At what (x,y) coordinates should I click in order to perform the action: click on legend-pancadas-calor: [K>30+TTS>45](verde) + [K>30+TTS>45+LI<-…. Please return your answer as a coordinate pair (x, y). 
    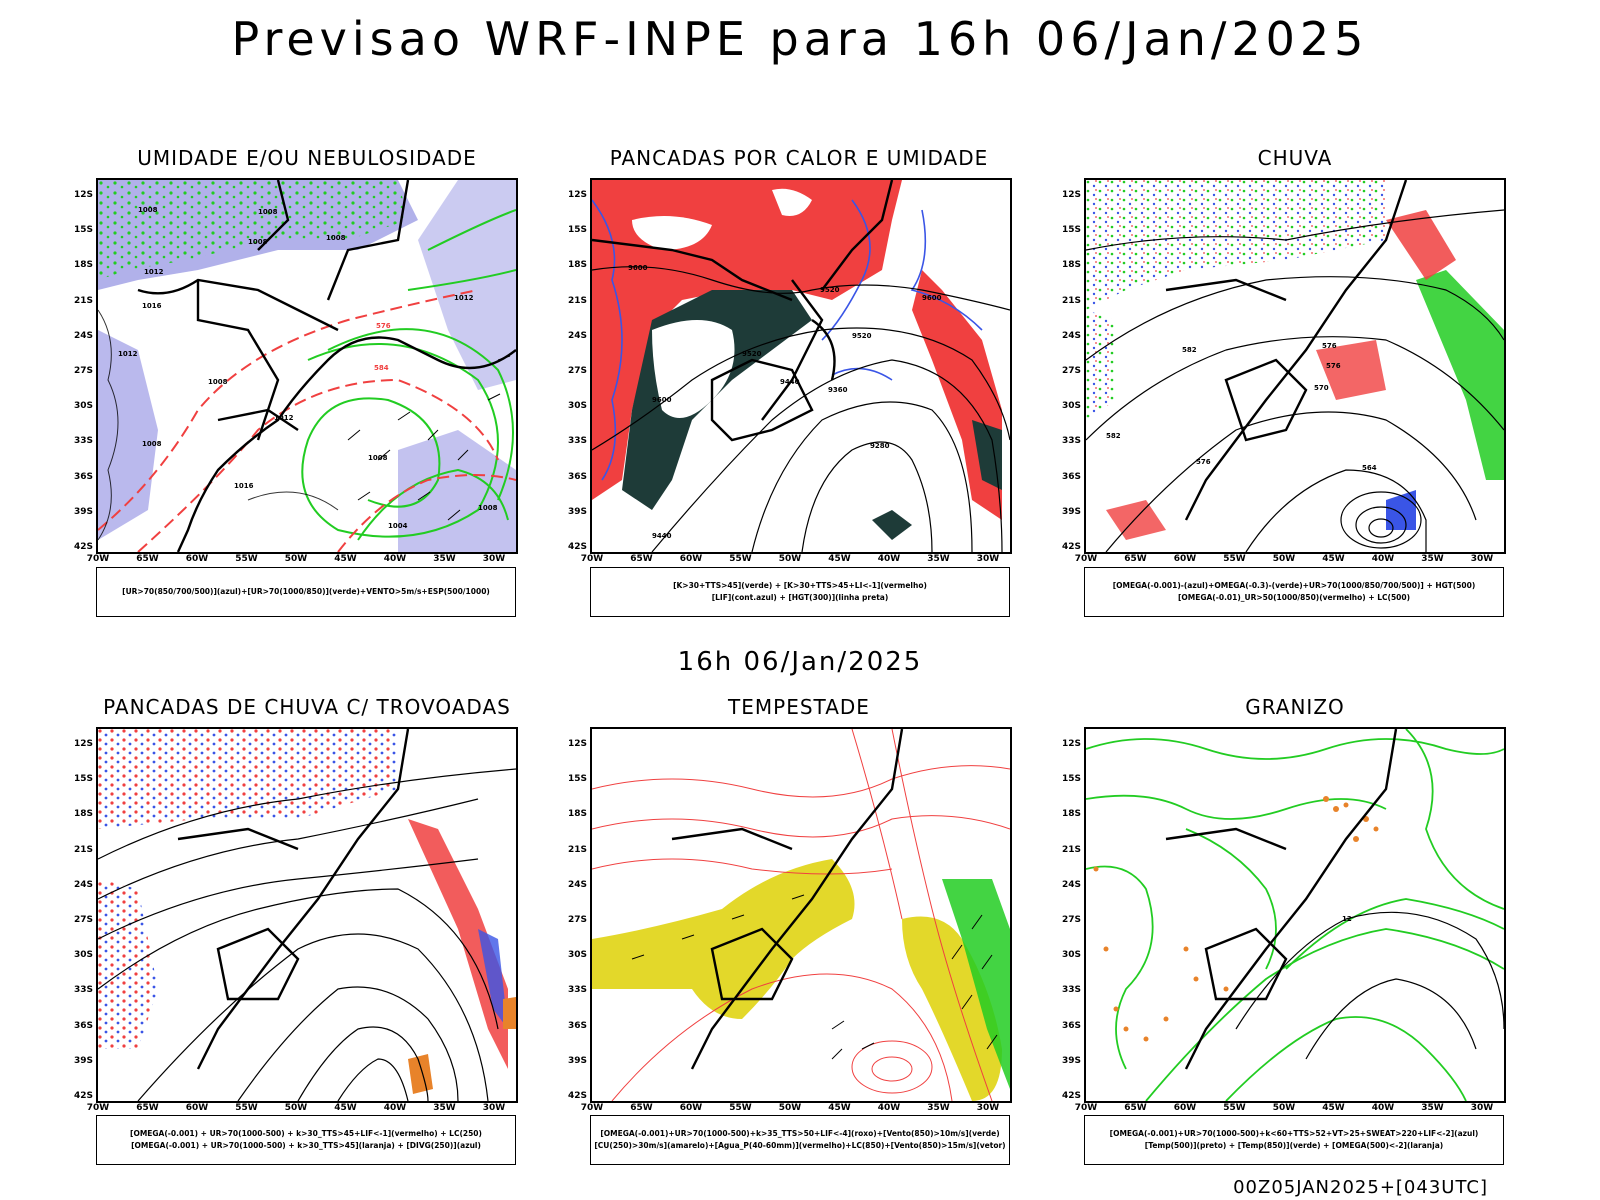
    Looking at the image, I should click on (800, 592).